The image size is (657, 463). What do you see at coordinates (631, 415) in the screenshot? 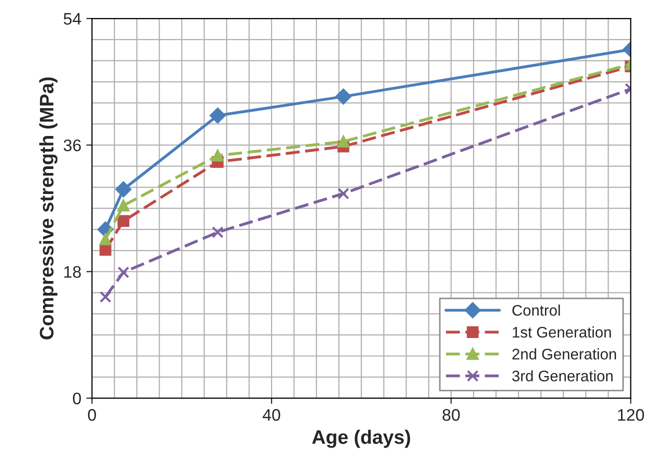
I see `x-tick-label: 120` at bounding box center [631, 415].